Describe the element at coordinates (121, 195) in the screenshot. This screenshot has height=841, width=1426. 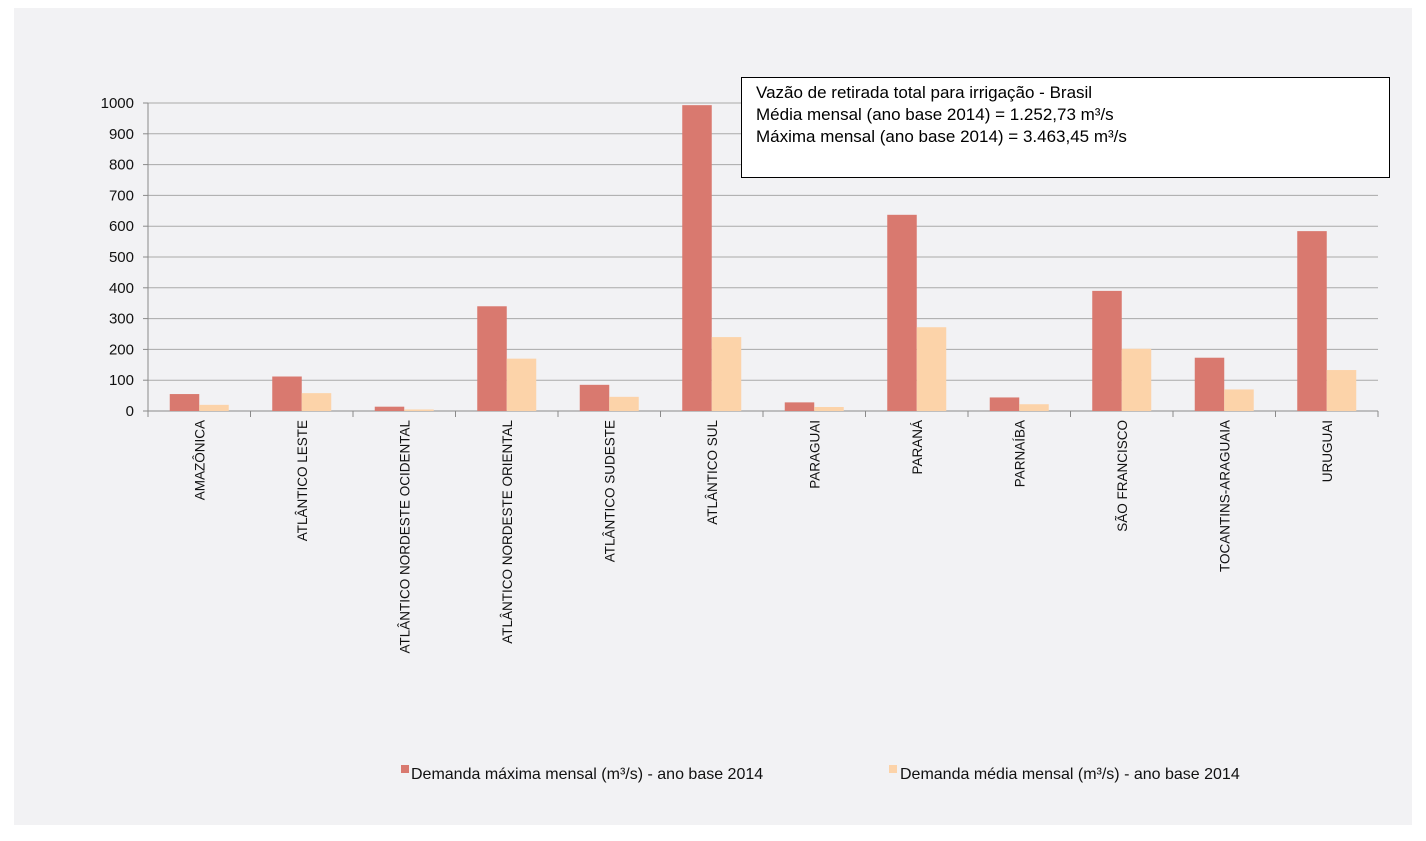
I see `y-tick-label: 700` at that location.